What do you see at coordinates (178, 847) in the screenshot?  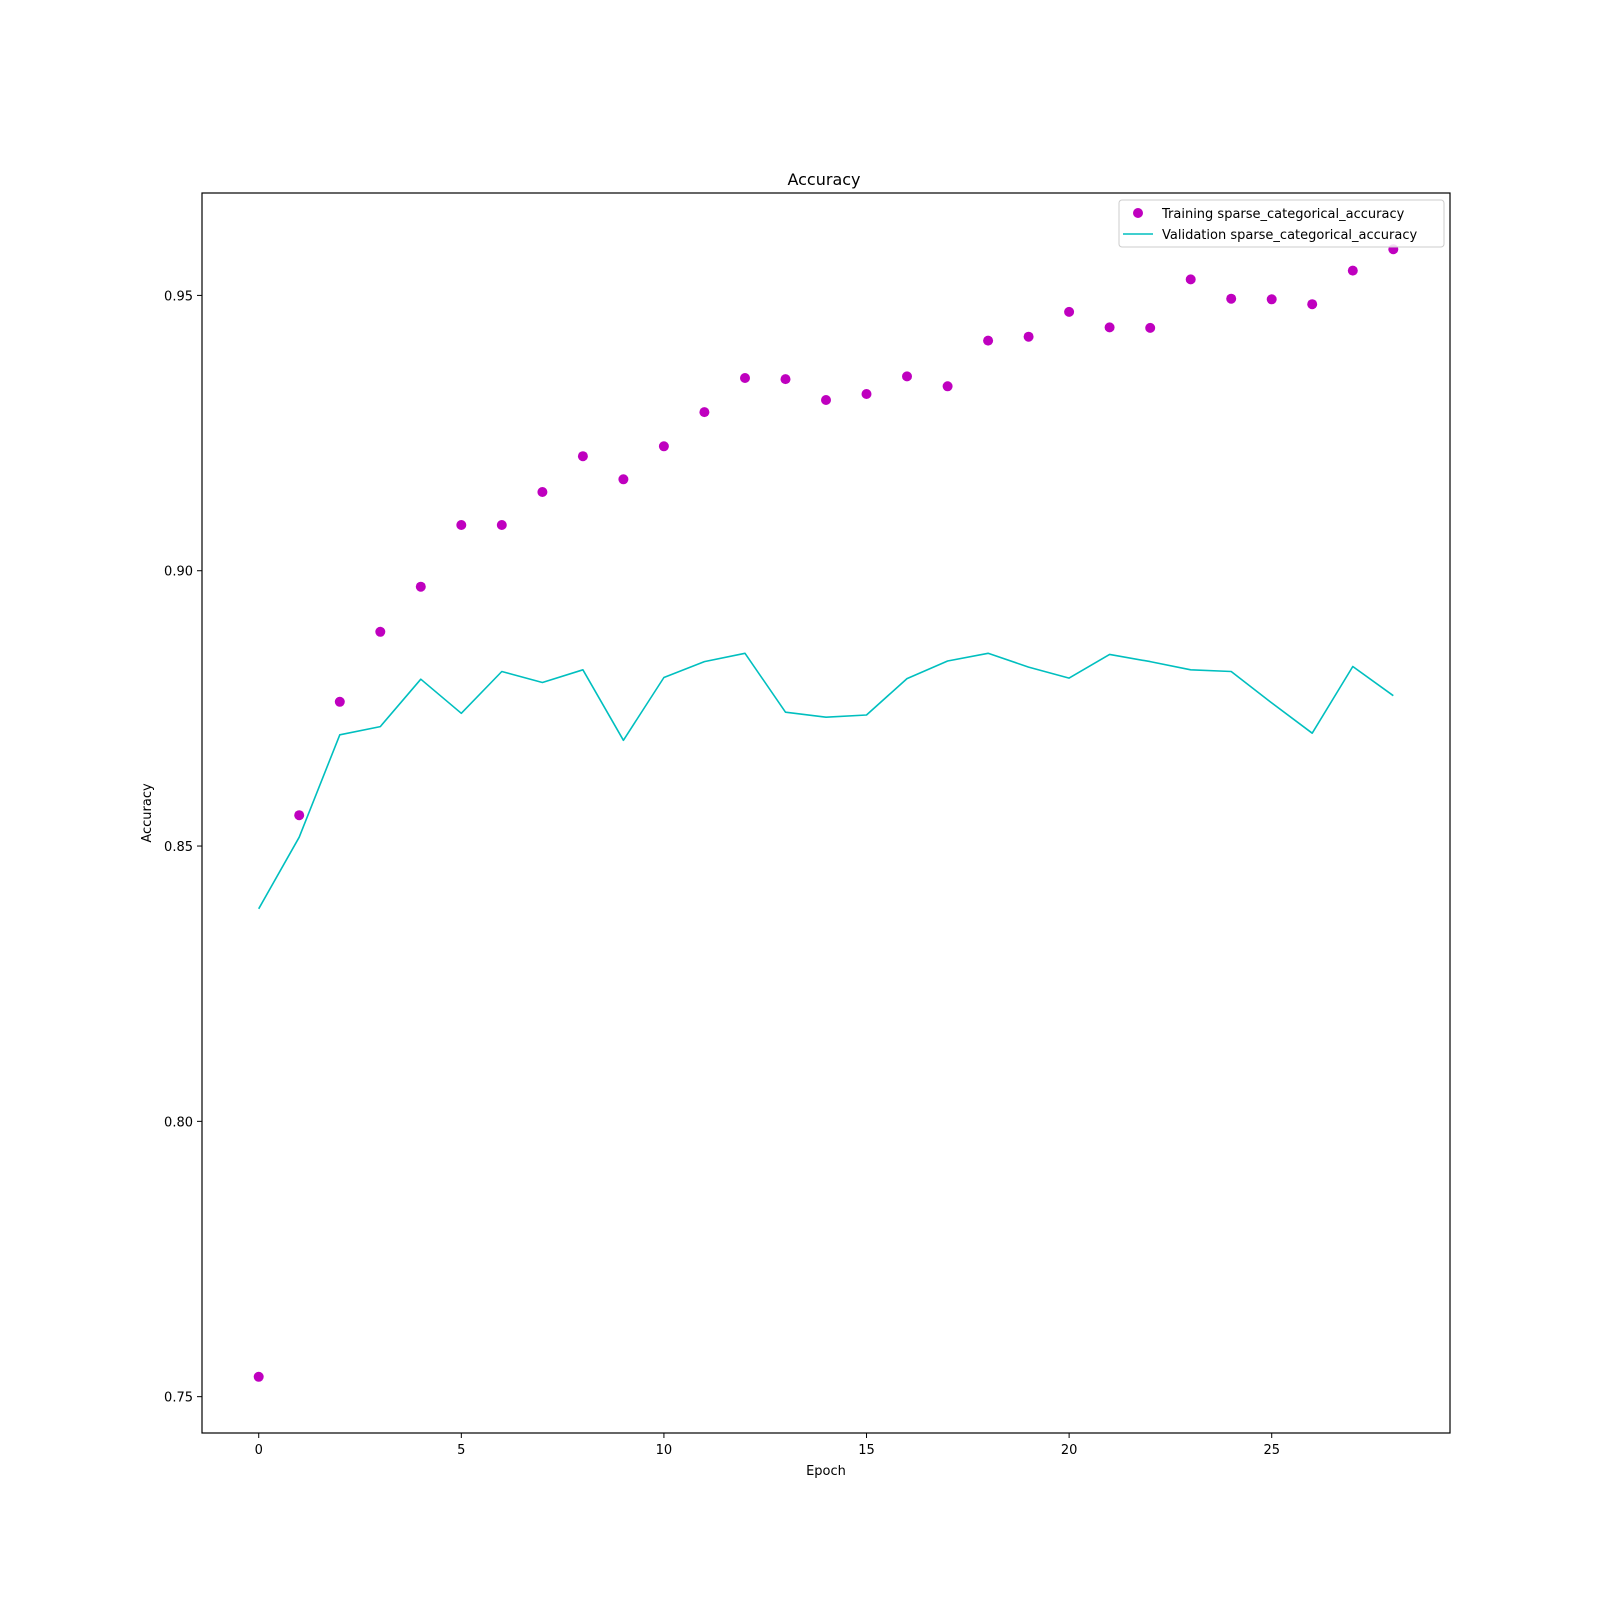 I see `y-tick-label: 0.85` at bounding box center [178, 847].